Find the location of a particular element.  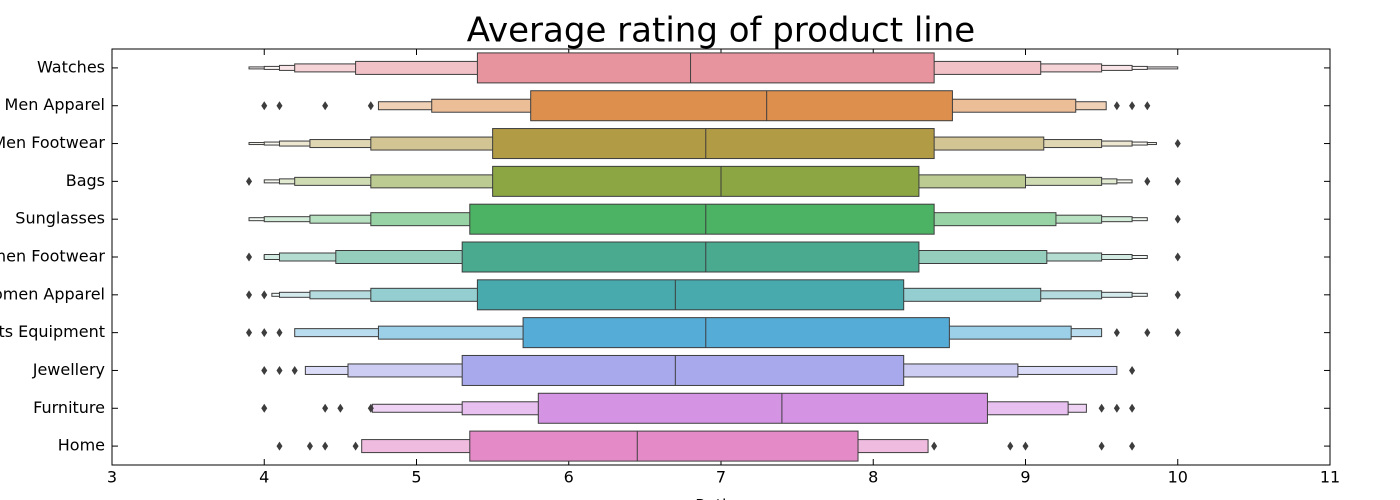

y-tick-label: Home is located at coordinates (81, 445).